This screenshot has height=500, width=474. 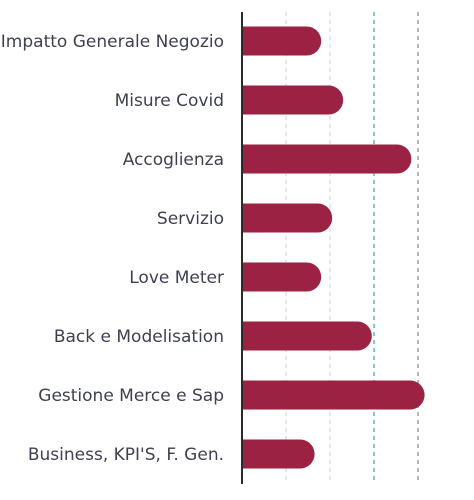 I want to click on category-label-7: Gestione Merce e Sap, so click(x=131, y=396).